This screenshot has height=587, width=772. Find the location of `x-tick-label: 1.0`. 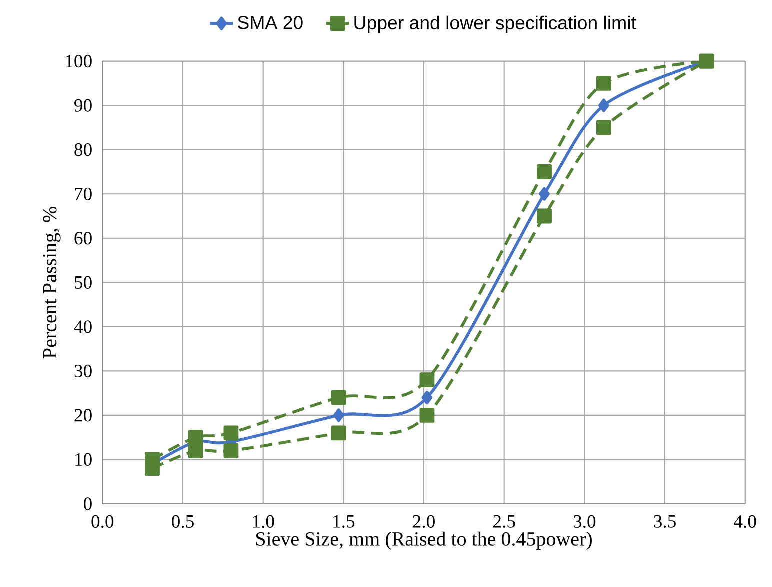

x-tick-label: 1.0 is located at coordinates (263, 522).